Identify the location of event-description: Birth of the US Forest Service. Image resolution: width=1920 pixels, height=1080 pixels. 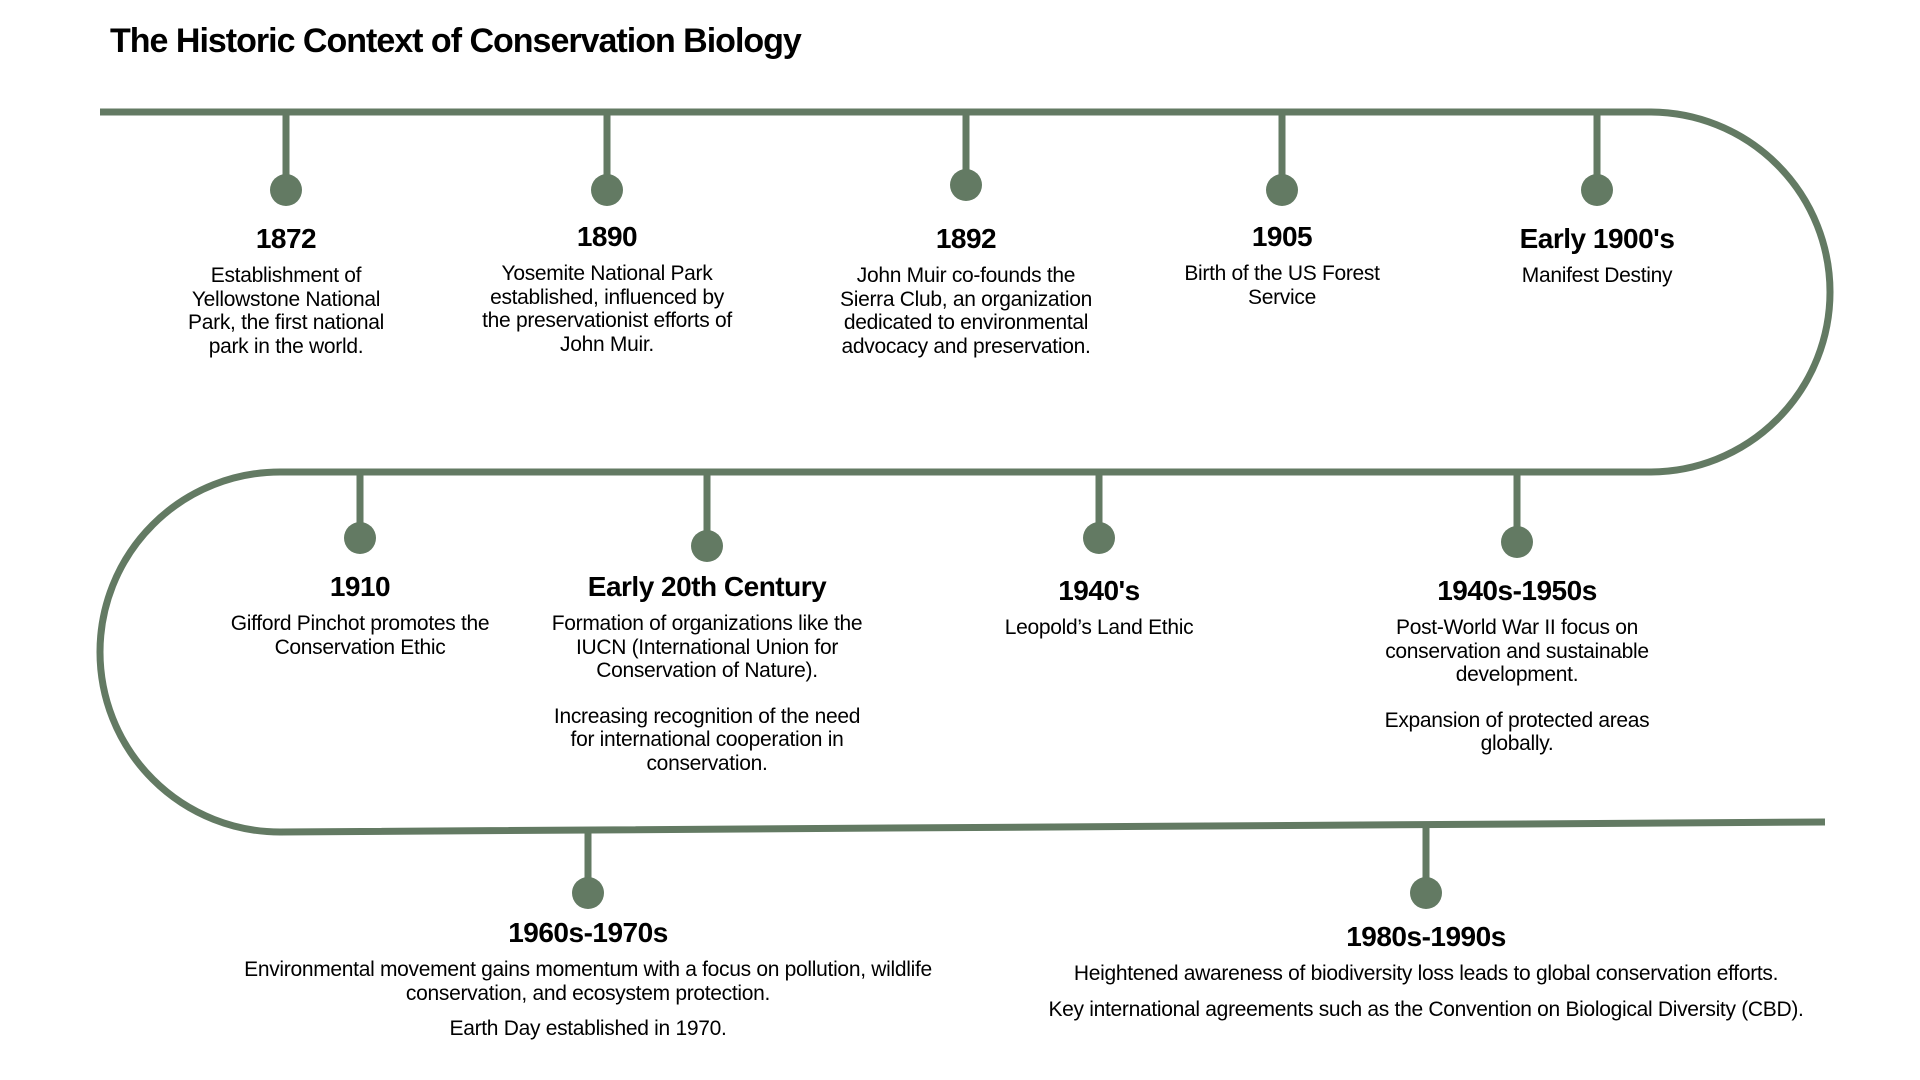
(1282, 285).